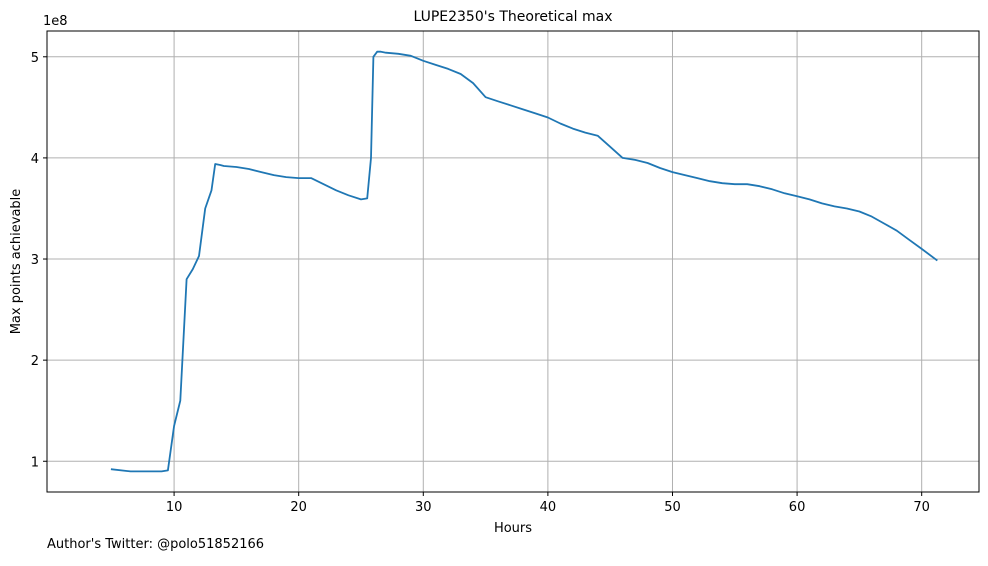  What do you see at coordinates (672, 507) in the screenshot?
I see `x-tick-label: 50` at bounding box center [672, 507].